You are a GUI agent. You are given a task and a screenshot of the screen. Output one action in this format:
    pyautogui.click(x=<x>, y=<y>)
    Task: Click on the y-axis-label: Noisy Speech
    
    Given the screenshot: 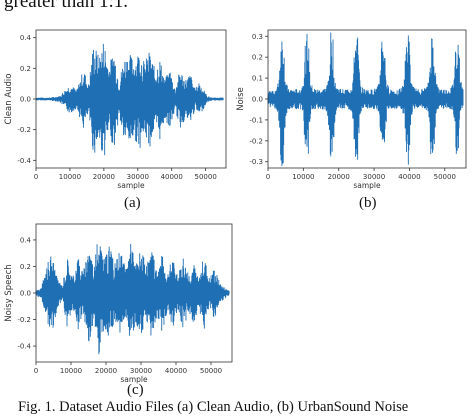 What is the action you would take?
    pyautogui.click(x=9, y=292)
    